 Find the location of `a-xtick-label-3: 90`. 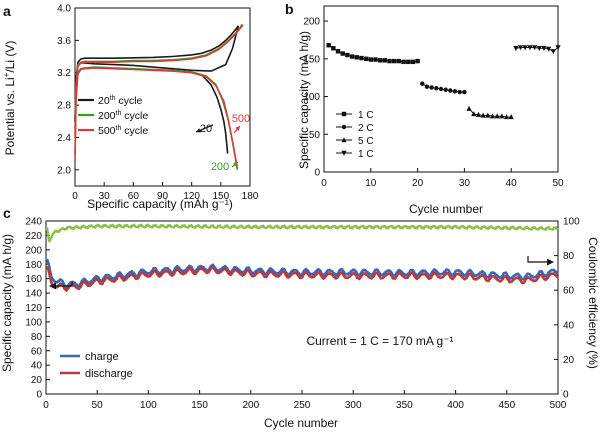

a-xtick-label-3: 90 is located at coordinates (163, 196).